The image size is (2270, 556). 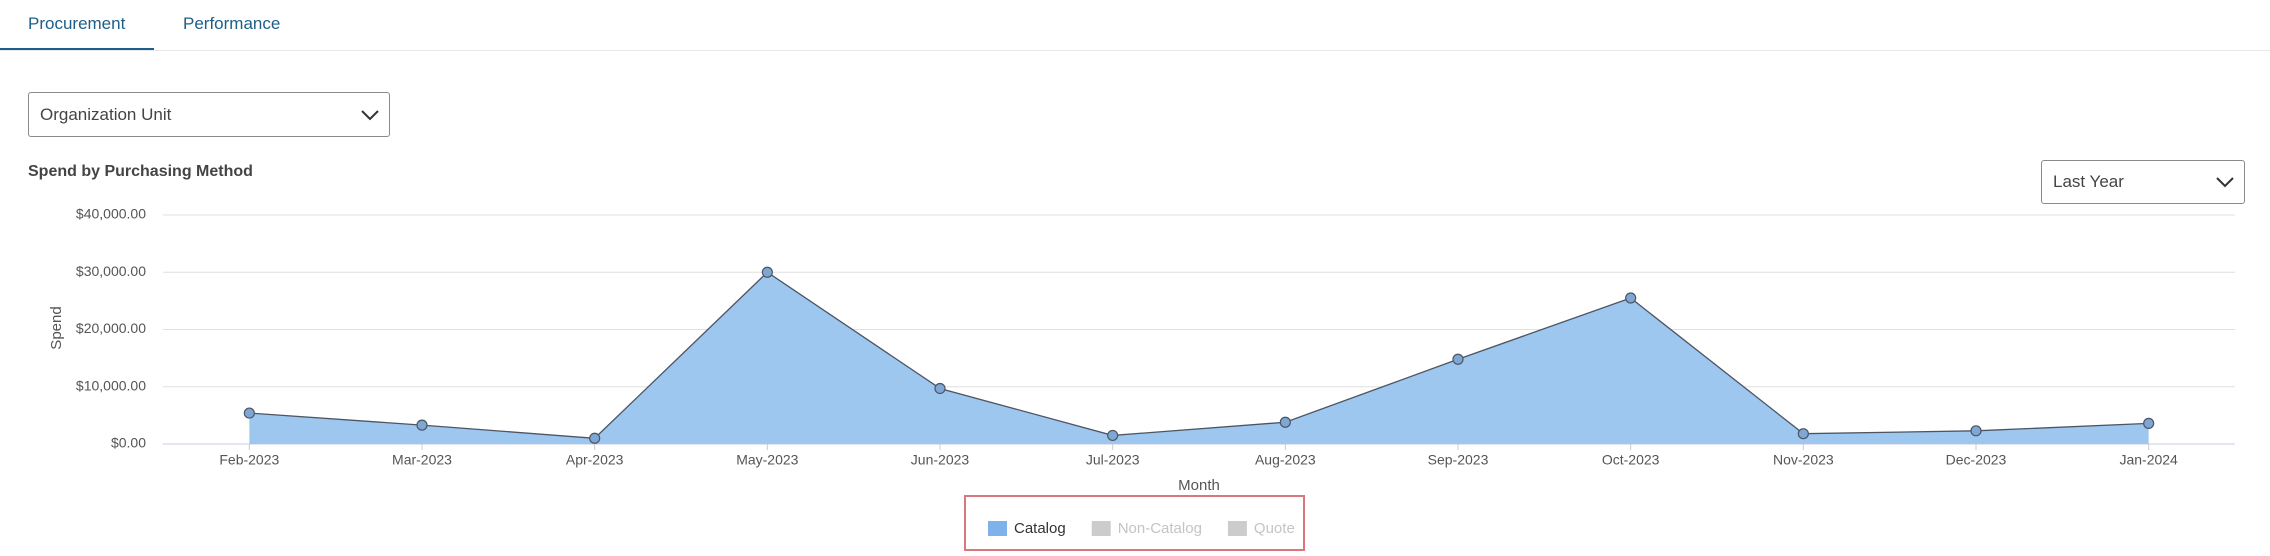 What do you see at coordinates (111, 214) in the screenshot?
I see `y-tick-label: $40,000.00` at bounding box center [111, 214].